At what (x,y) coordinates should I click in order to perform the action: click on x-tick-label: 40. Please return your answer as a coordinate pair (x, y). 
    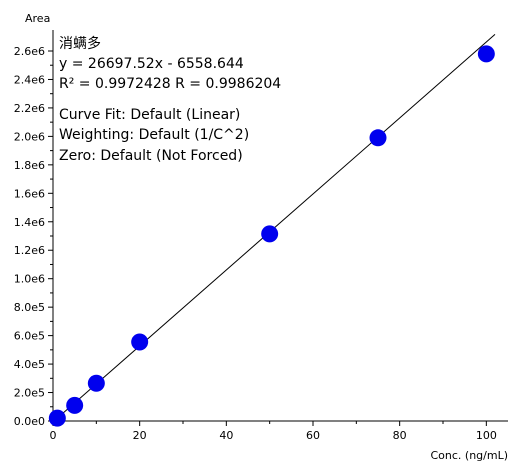
    Looking at the image, I should click on (226, 435).